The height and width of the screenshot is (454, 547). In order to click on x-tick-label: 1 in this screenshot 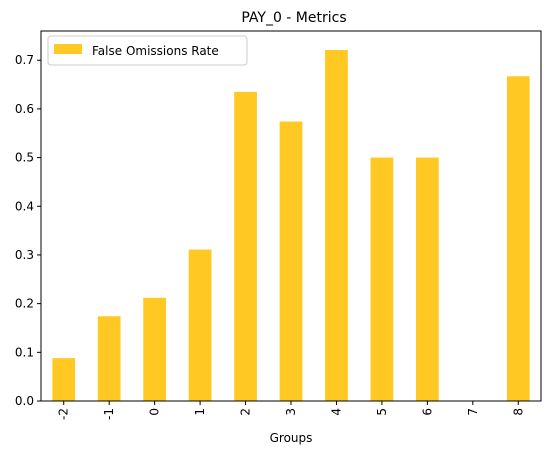, I will do `click(200, 412)`.